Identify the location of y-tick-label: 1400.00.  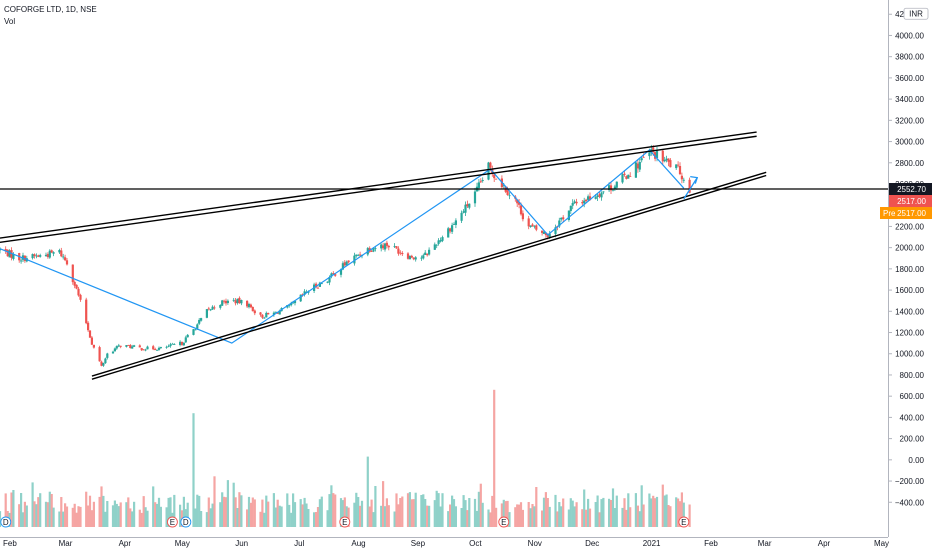
(909, 311).